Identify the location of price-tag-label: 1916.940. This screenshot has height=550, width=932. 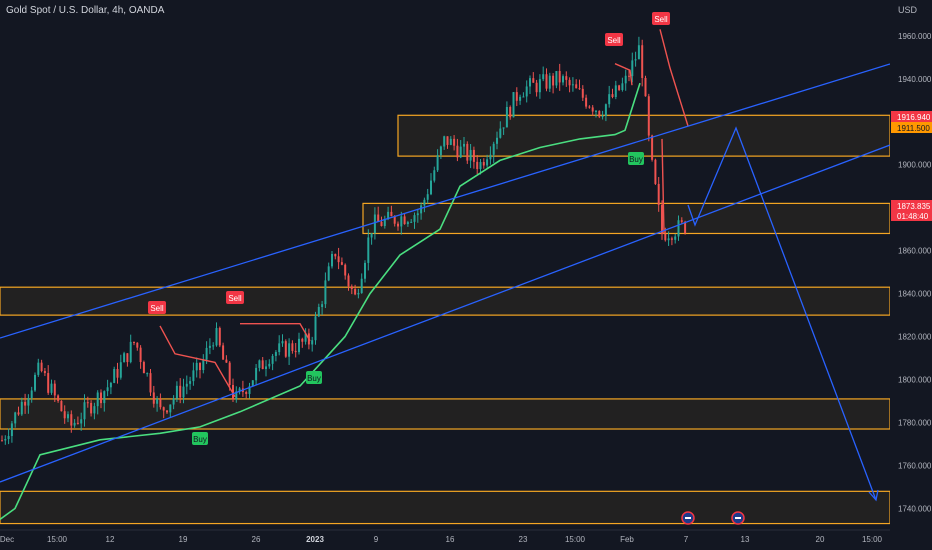
(914, 117).